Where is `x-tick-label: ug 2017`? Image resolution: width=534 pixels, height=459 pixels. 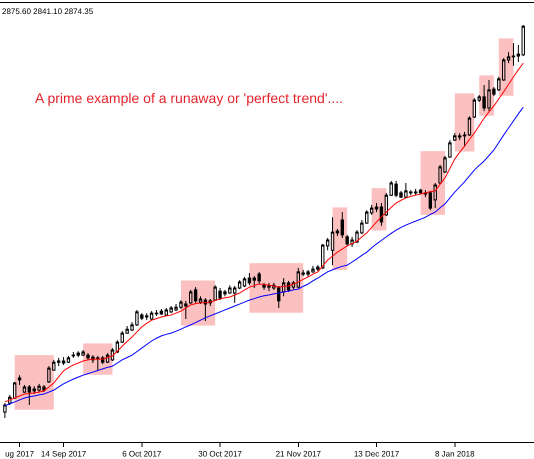
x-tick-label: ug 2017 is located at coordinates (20, 454).